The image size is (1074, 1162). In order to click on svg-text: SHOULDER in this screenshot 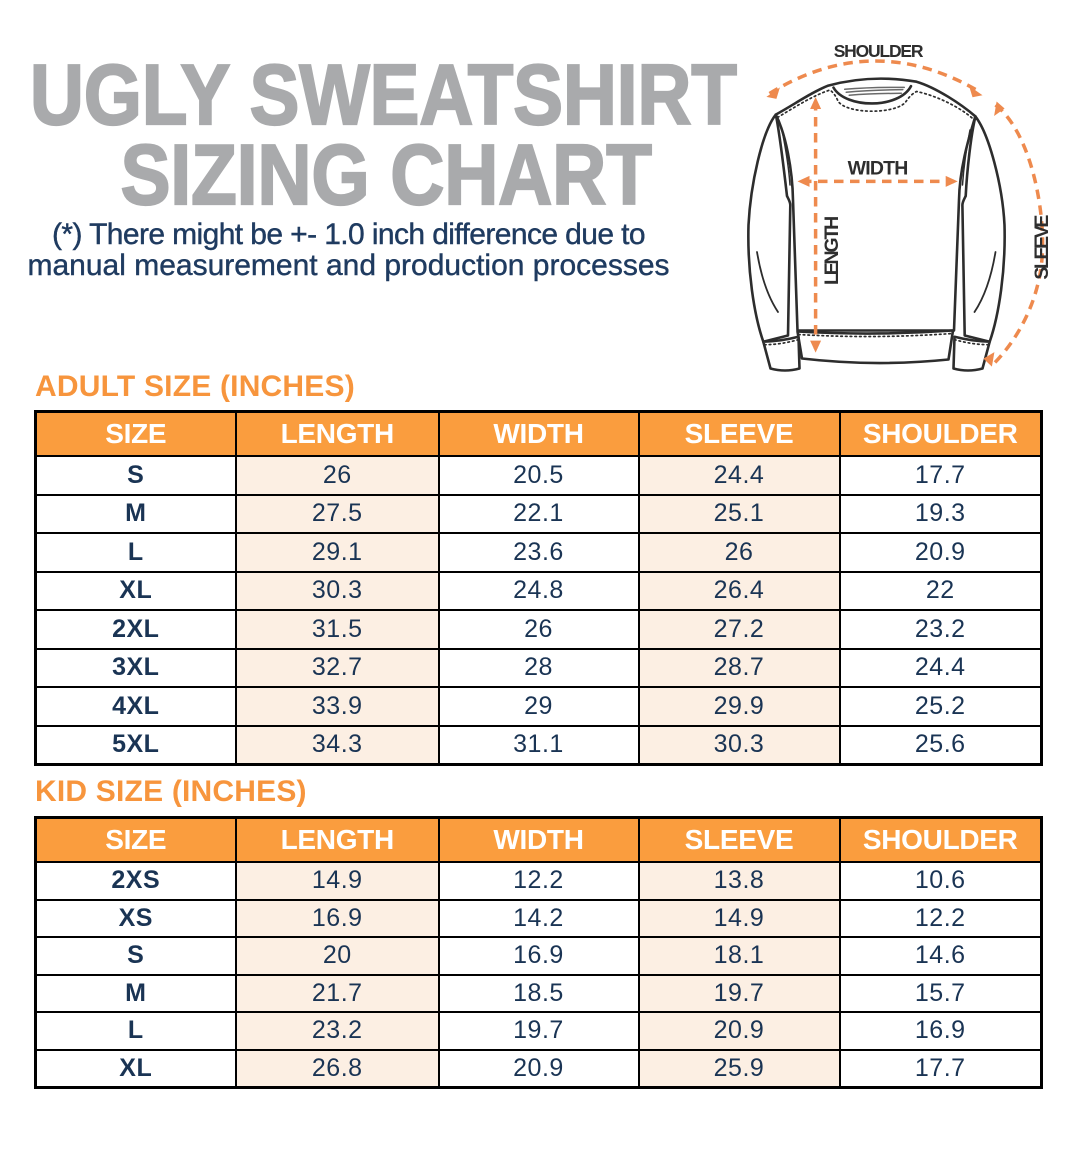, I will do `click(879, 51)`.